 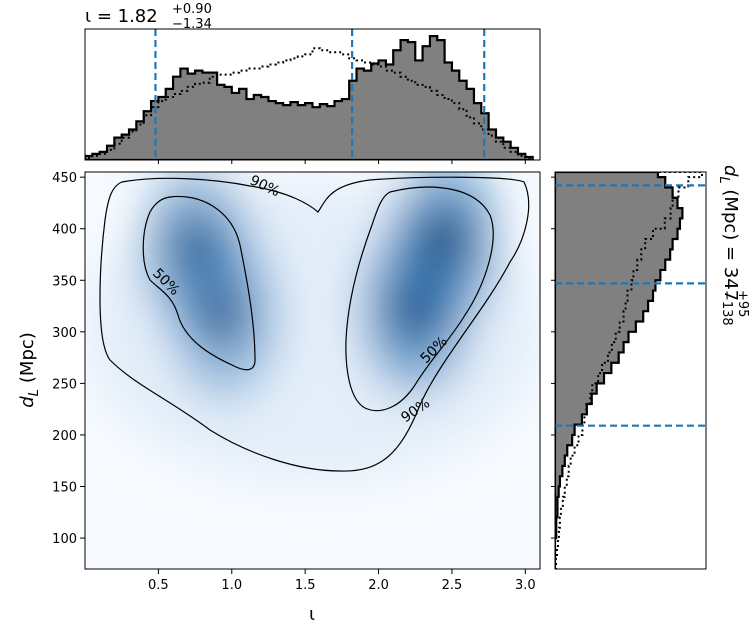 I want to click on top-title: ι = 1.82, so click(x=121, y=16).